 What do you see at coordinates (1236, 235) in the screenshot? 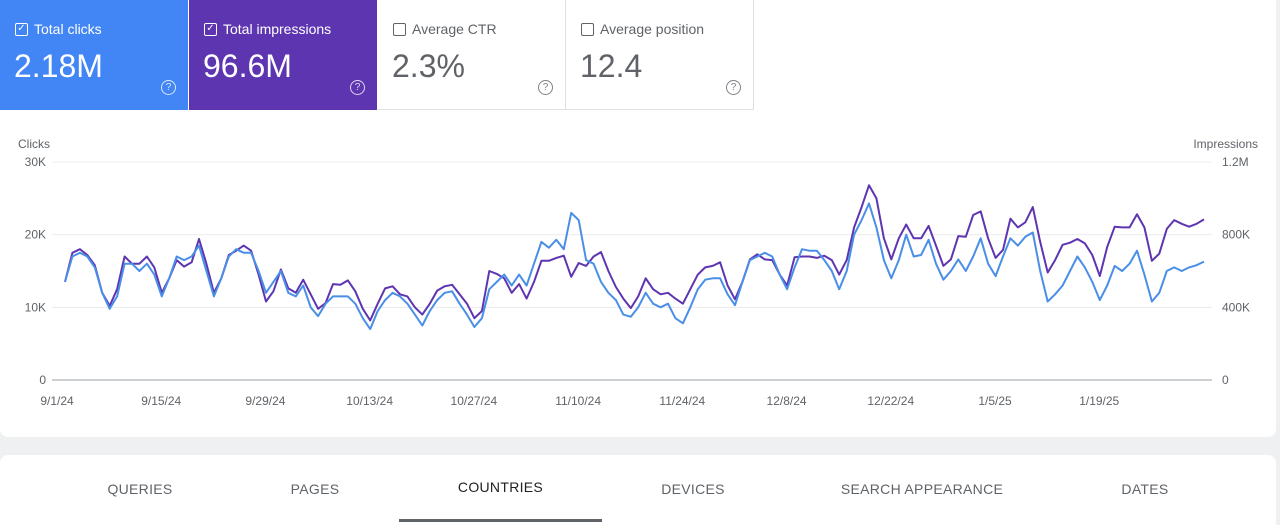
I see `right-tick-label: 800K` at bounding box center [1236, 235].